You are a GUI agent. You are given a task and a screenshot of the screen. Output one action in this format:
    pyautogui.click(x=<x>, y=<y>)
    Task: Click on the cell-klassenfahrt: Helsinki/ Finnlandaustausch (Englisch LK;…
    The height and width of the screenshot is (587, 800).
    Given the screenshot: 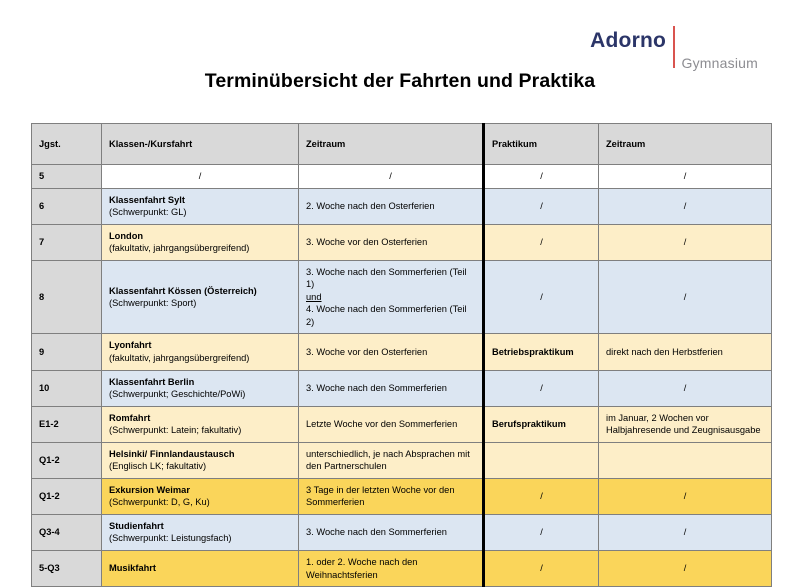 What is the action you would take?
    pyautogui.click(x=200, y=460)
    